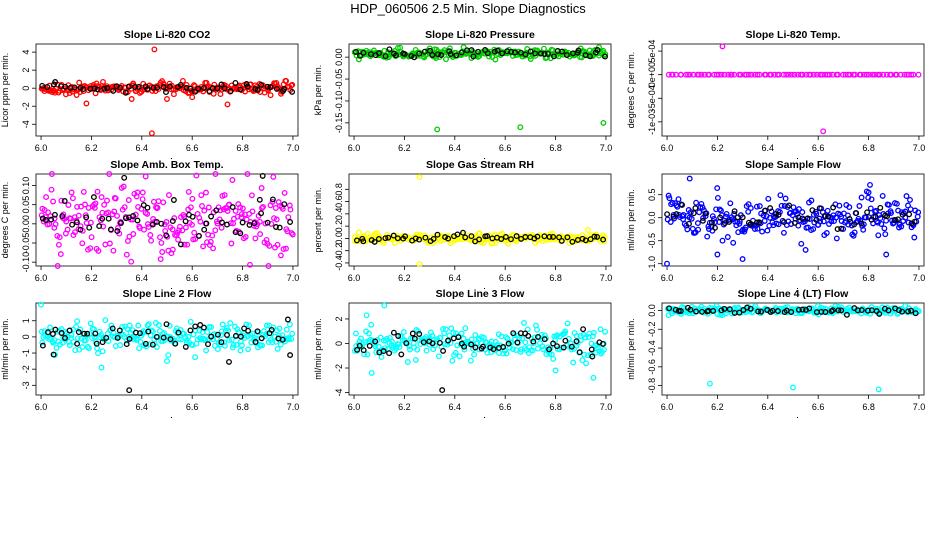 The height and width of the screenshot is (540, 936). I want to click on y-axis-label: degrees C per min., so click(5, 220).